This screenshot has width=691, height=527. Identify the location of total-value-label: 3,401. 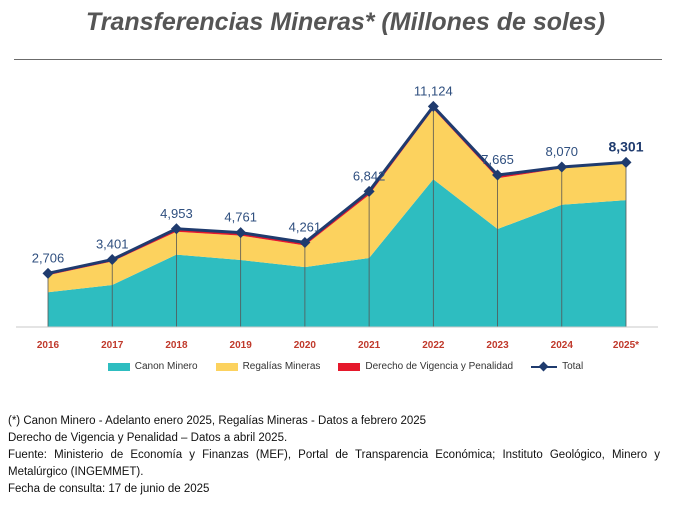
(112, 244).